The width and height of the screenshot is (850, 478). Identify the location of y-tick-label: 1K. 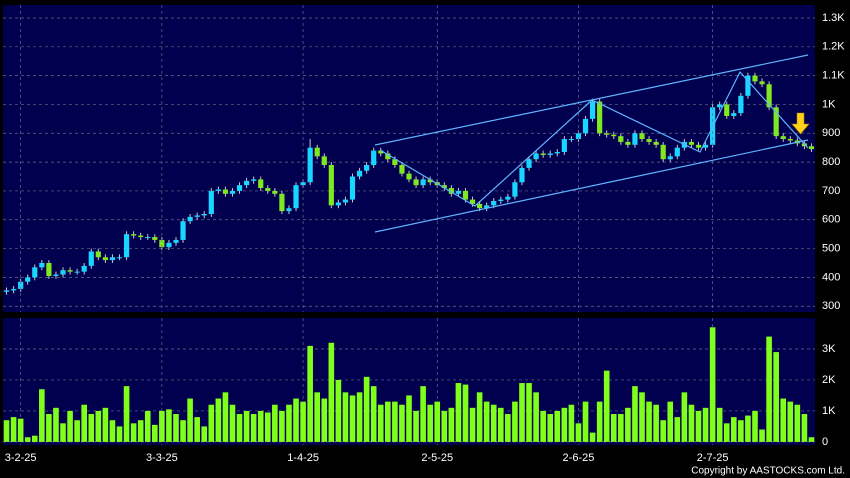
(829, 104).